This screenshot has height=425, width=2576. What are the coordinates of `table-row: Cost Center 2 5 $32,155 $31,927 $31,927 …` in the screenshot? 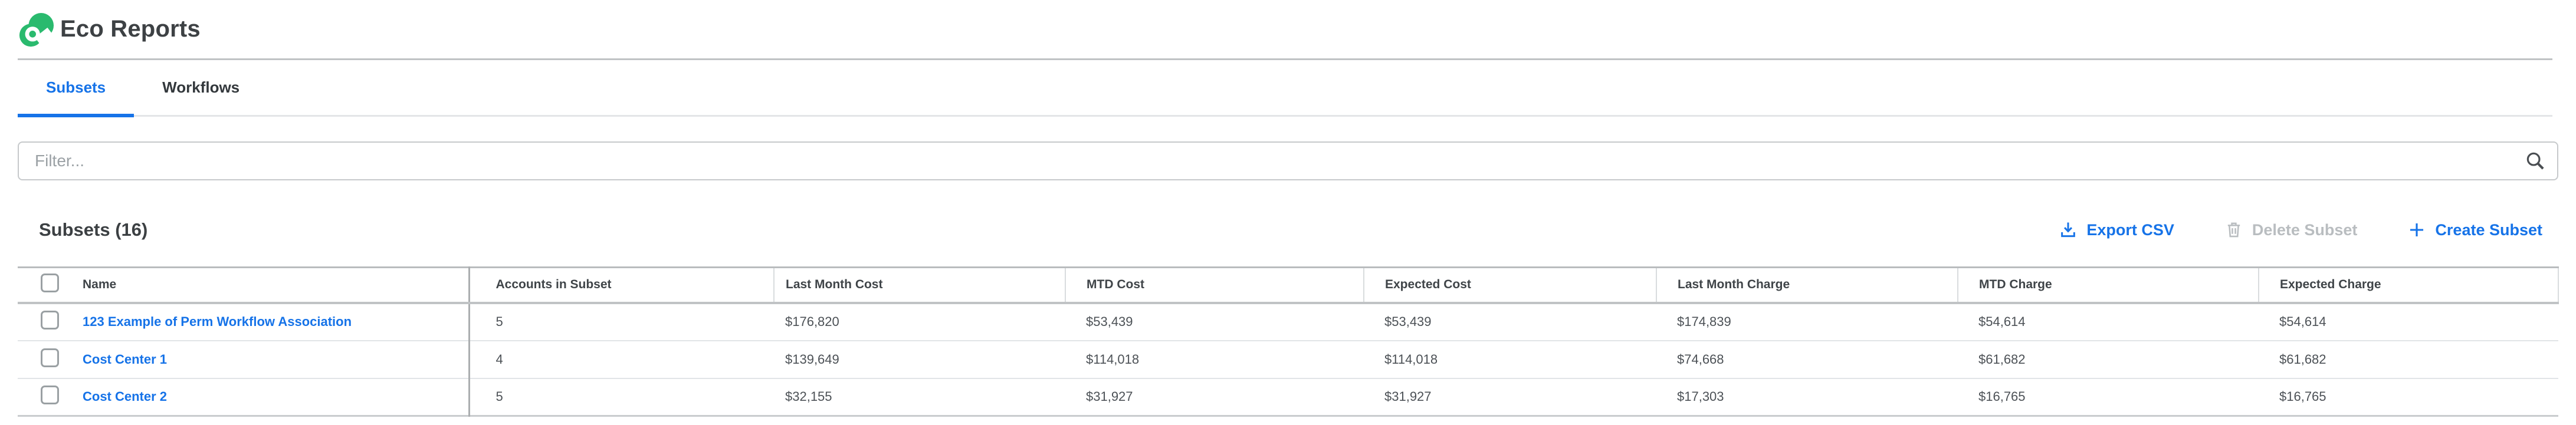 It's located at (1288, 396).